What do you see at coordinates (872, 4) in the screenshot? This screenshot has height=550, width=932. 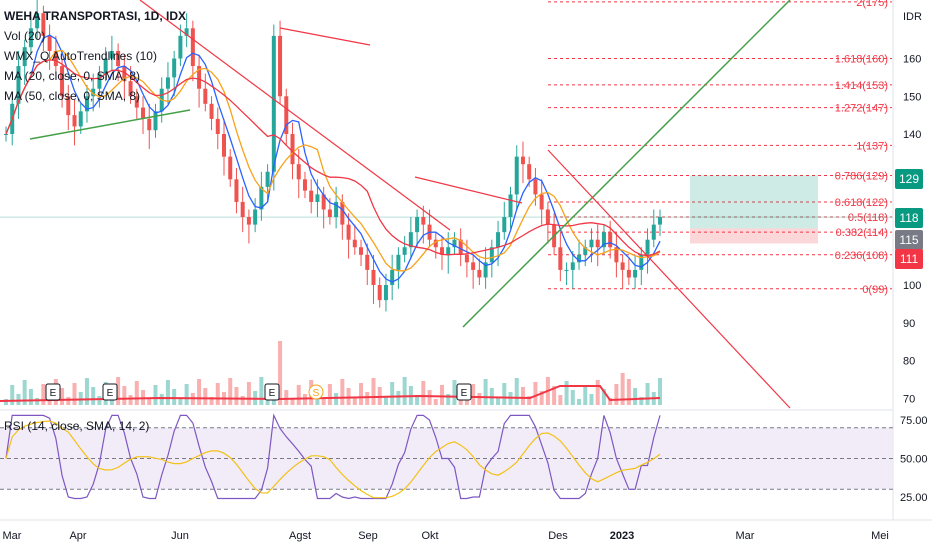 I see `fib-level-label: 2(175)` at bounding box center [872, 4].